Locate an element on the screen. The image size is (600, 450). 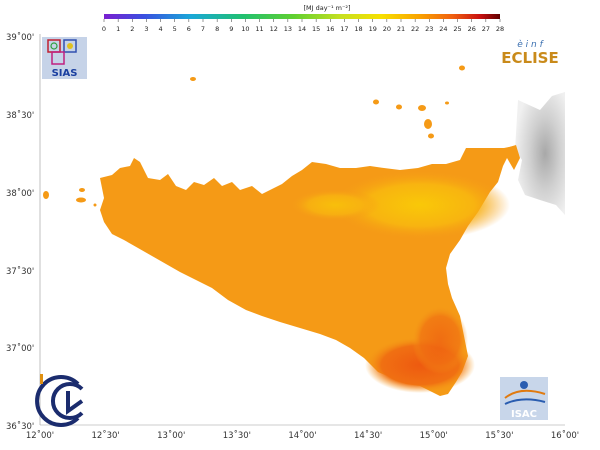
latitude-label: 37˚30' is located at coordinates (20, 271).